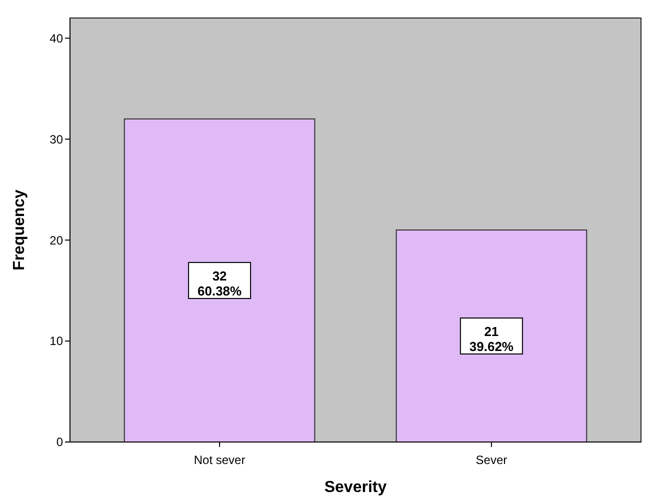 The width and height of the screenshot is (663, 500). What do you see at coordinates (60, 442) in the screenshot?
I see `y-tick-label: 0` at bounding box center [60, 442].